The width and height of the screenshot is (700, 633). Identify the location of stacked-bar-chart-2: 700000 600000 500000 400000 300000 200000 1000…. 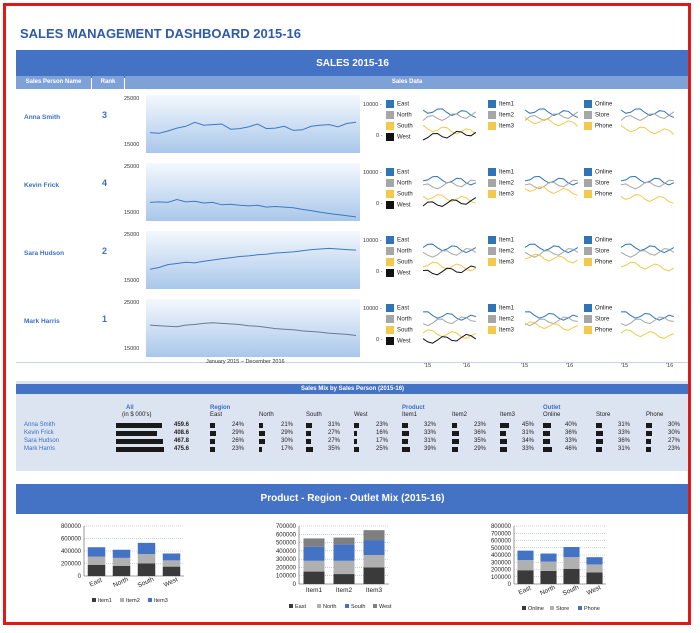
(334, 567).